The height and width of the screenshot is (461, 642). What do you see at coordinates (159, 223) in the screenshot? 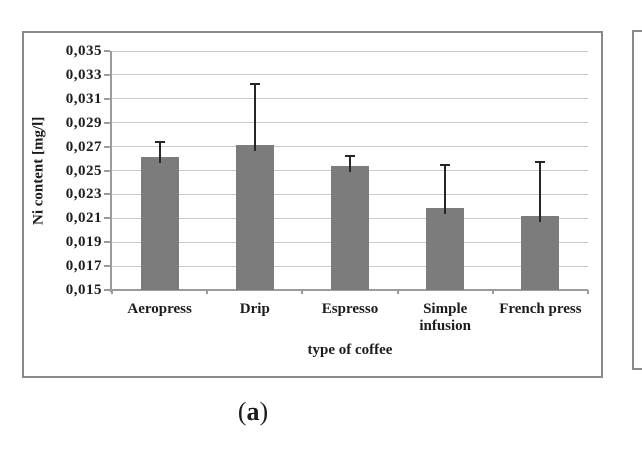
I see `bar-aeropress` at bounding box center [159, 223].